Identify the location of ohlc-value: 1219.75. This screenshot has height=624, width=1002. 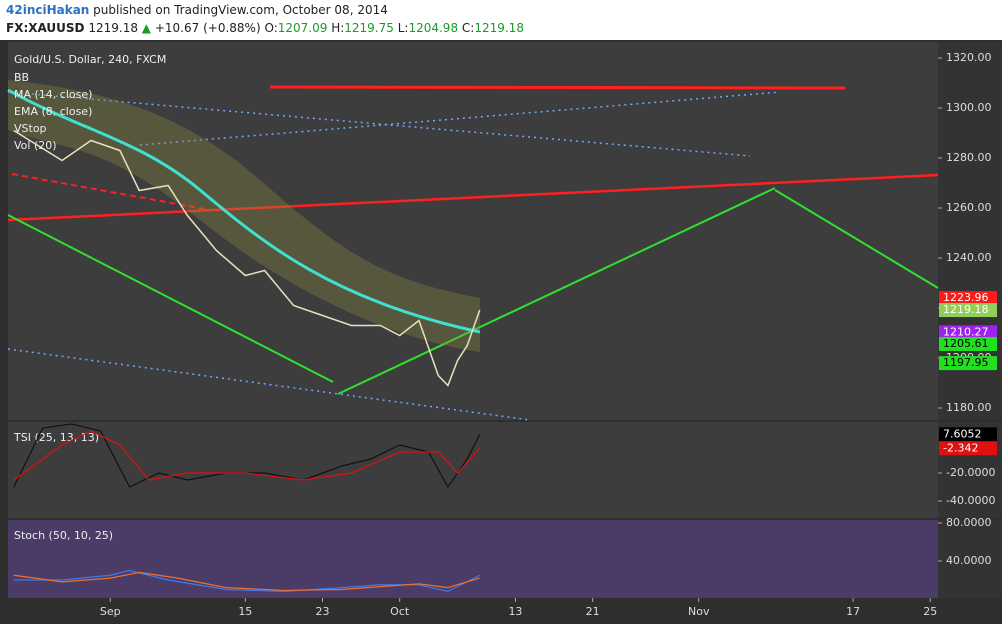
(369, 28).